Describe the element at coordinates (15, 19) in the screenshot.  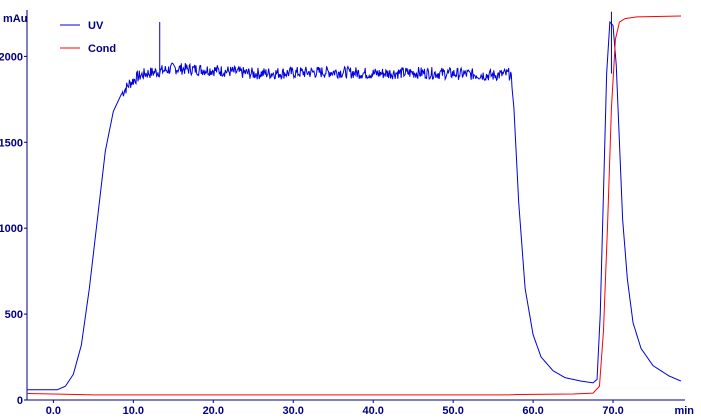
I see `y-axis-label: mAu` at that location.